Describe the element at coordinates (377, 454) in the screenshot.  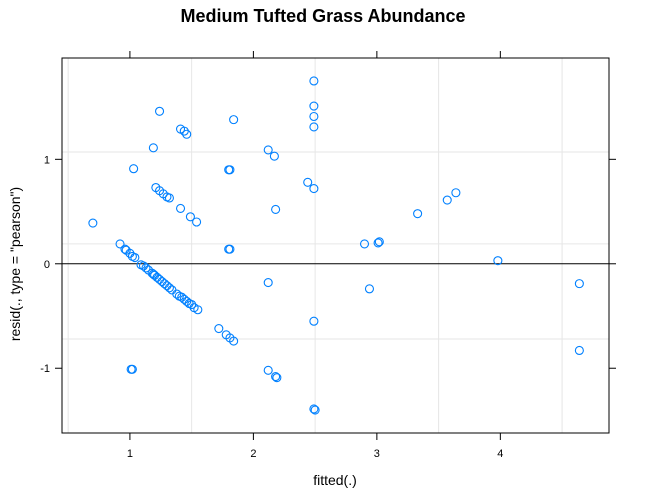
I see `x-tick-label: 3` at that location.